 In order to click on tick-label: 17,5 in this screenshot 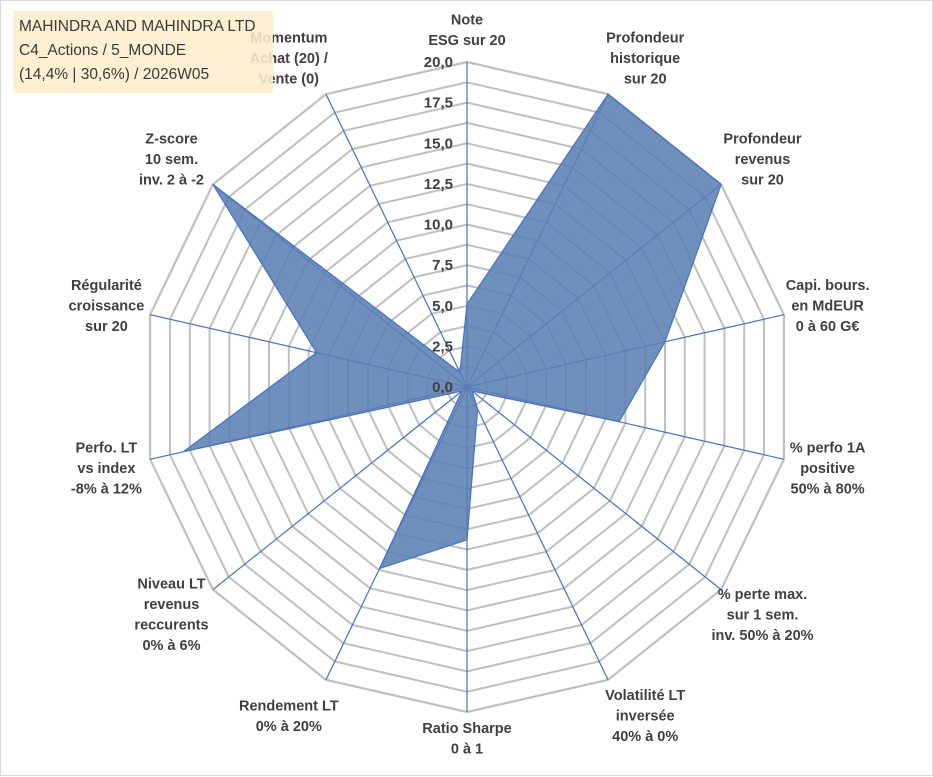, I will do `click(438, 103)`.